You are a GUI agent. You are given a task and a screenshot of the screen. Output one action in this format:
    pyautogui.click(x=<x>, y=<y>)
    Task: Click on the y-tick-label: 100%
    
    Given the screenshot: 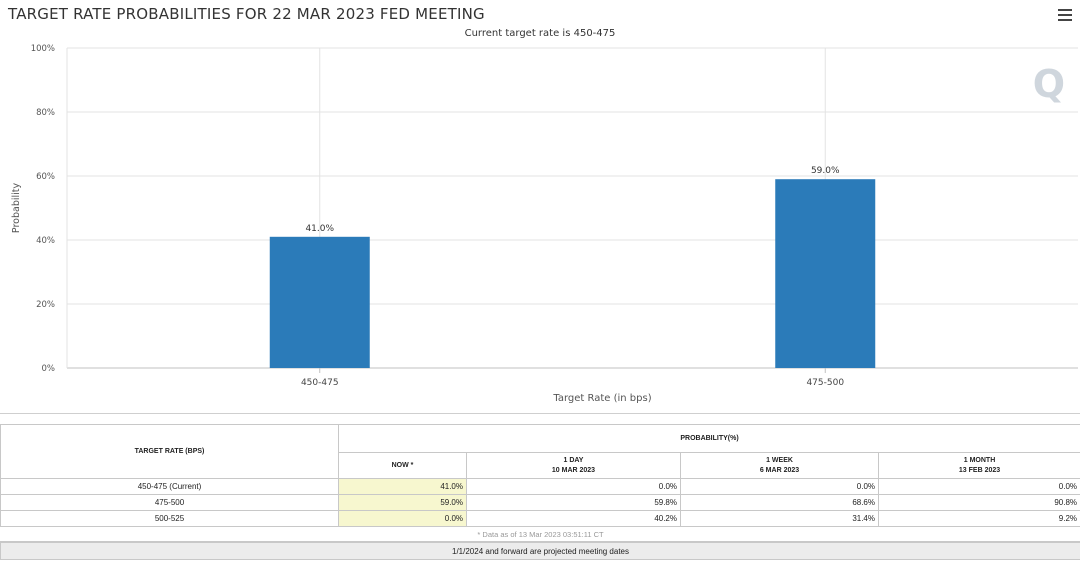 What is the action you would take?
    pyautogui.click(x=43, y=49)
    